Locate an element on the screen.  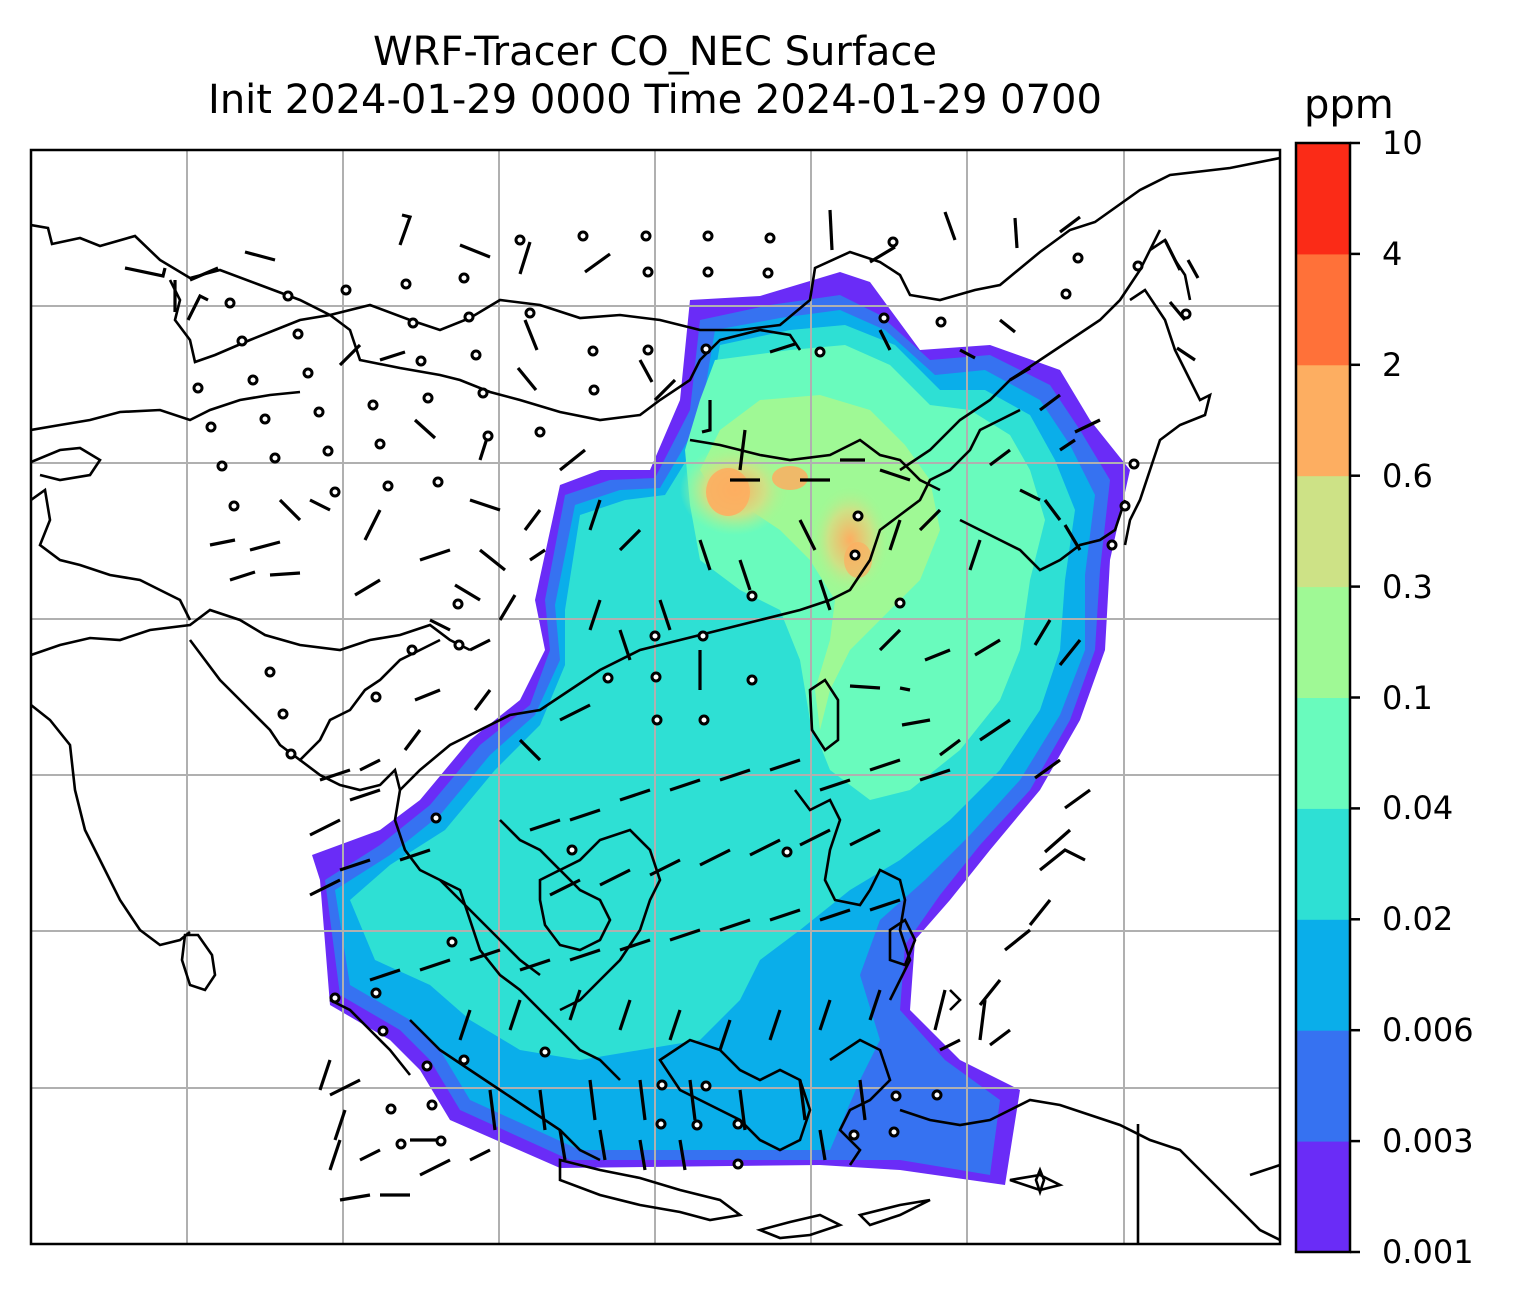
colorbar is located at coordinates (1327, 697).